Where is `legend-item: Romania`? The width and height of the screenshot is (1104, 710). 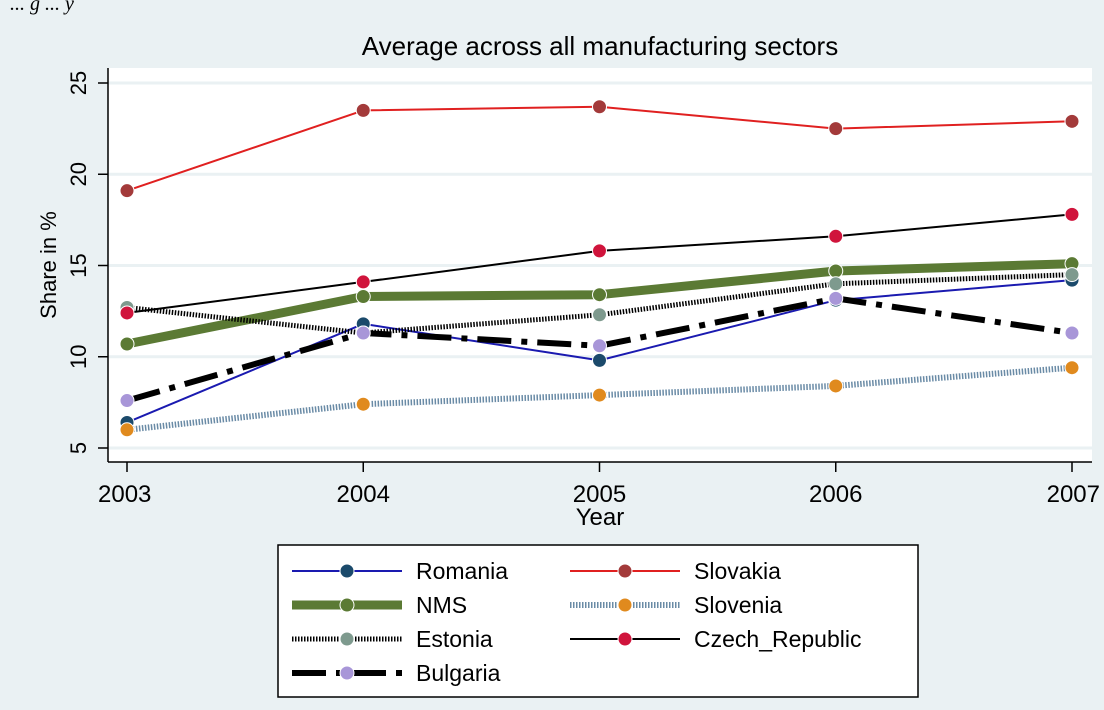
legend-item: Romania is located at coordinates (400, 571).